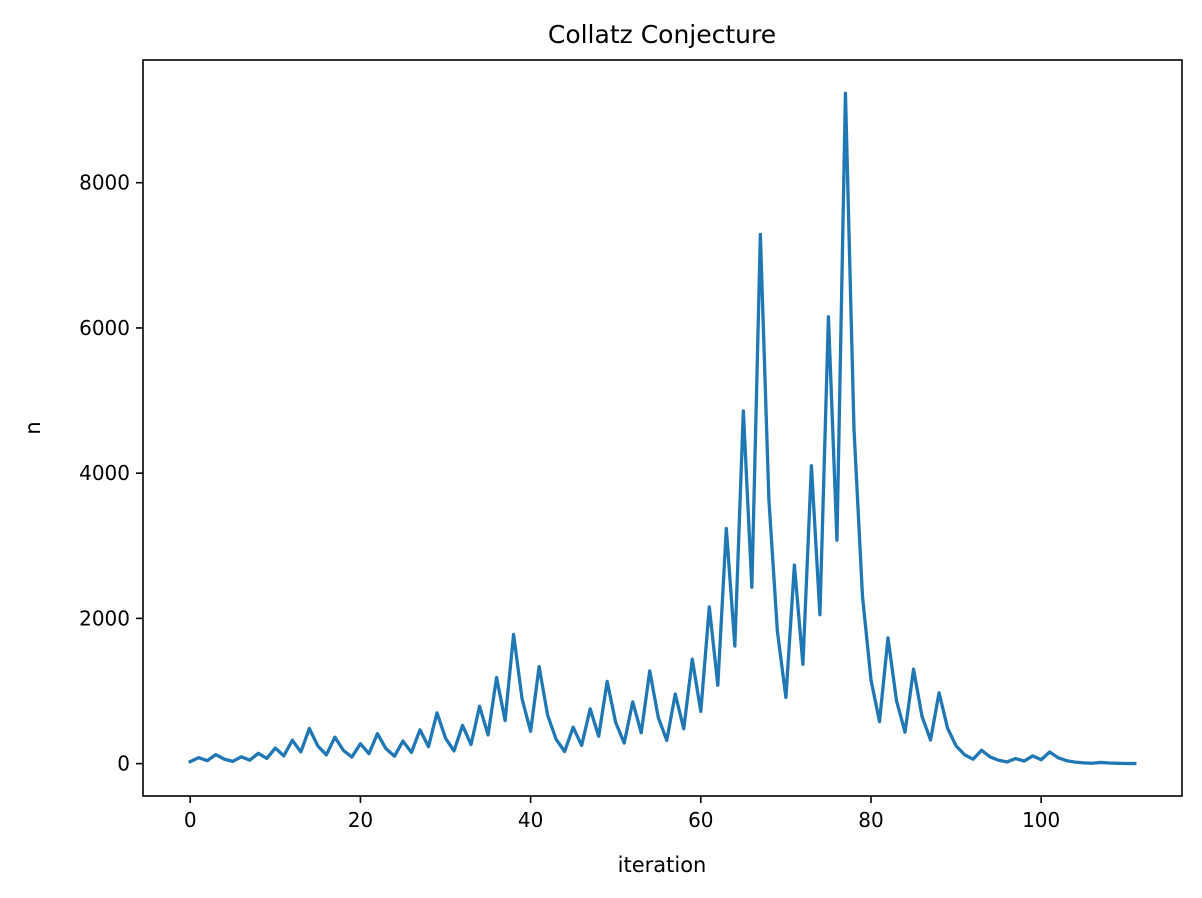 The height and width of the screenshot is (898, 1202). What do you see at coordinates (33, 427) in the screenshot?
I see `y-axis-label: n` at bounding box center [33, 427].